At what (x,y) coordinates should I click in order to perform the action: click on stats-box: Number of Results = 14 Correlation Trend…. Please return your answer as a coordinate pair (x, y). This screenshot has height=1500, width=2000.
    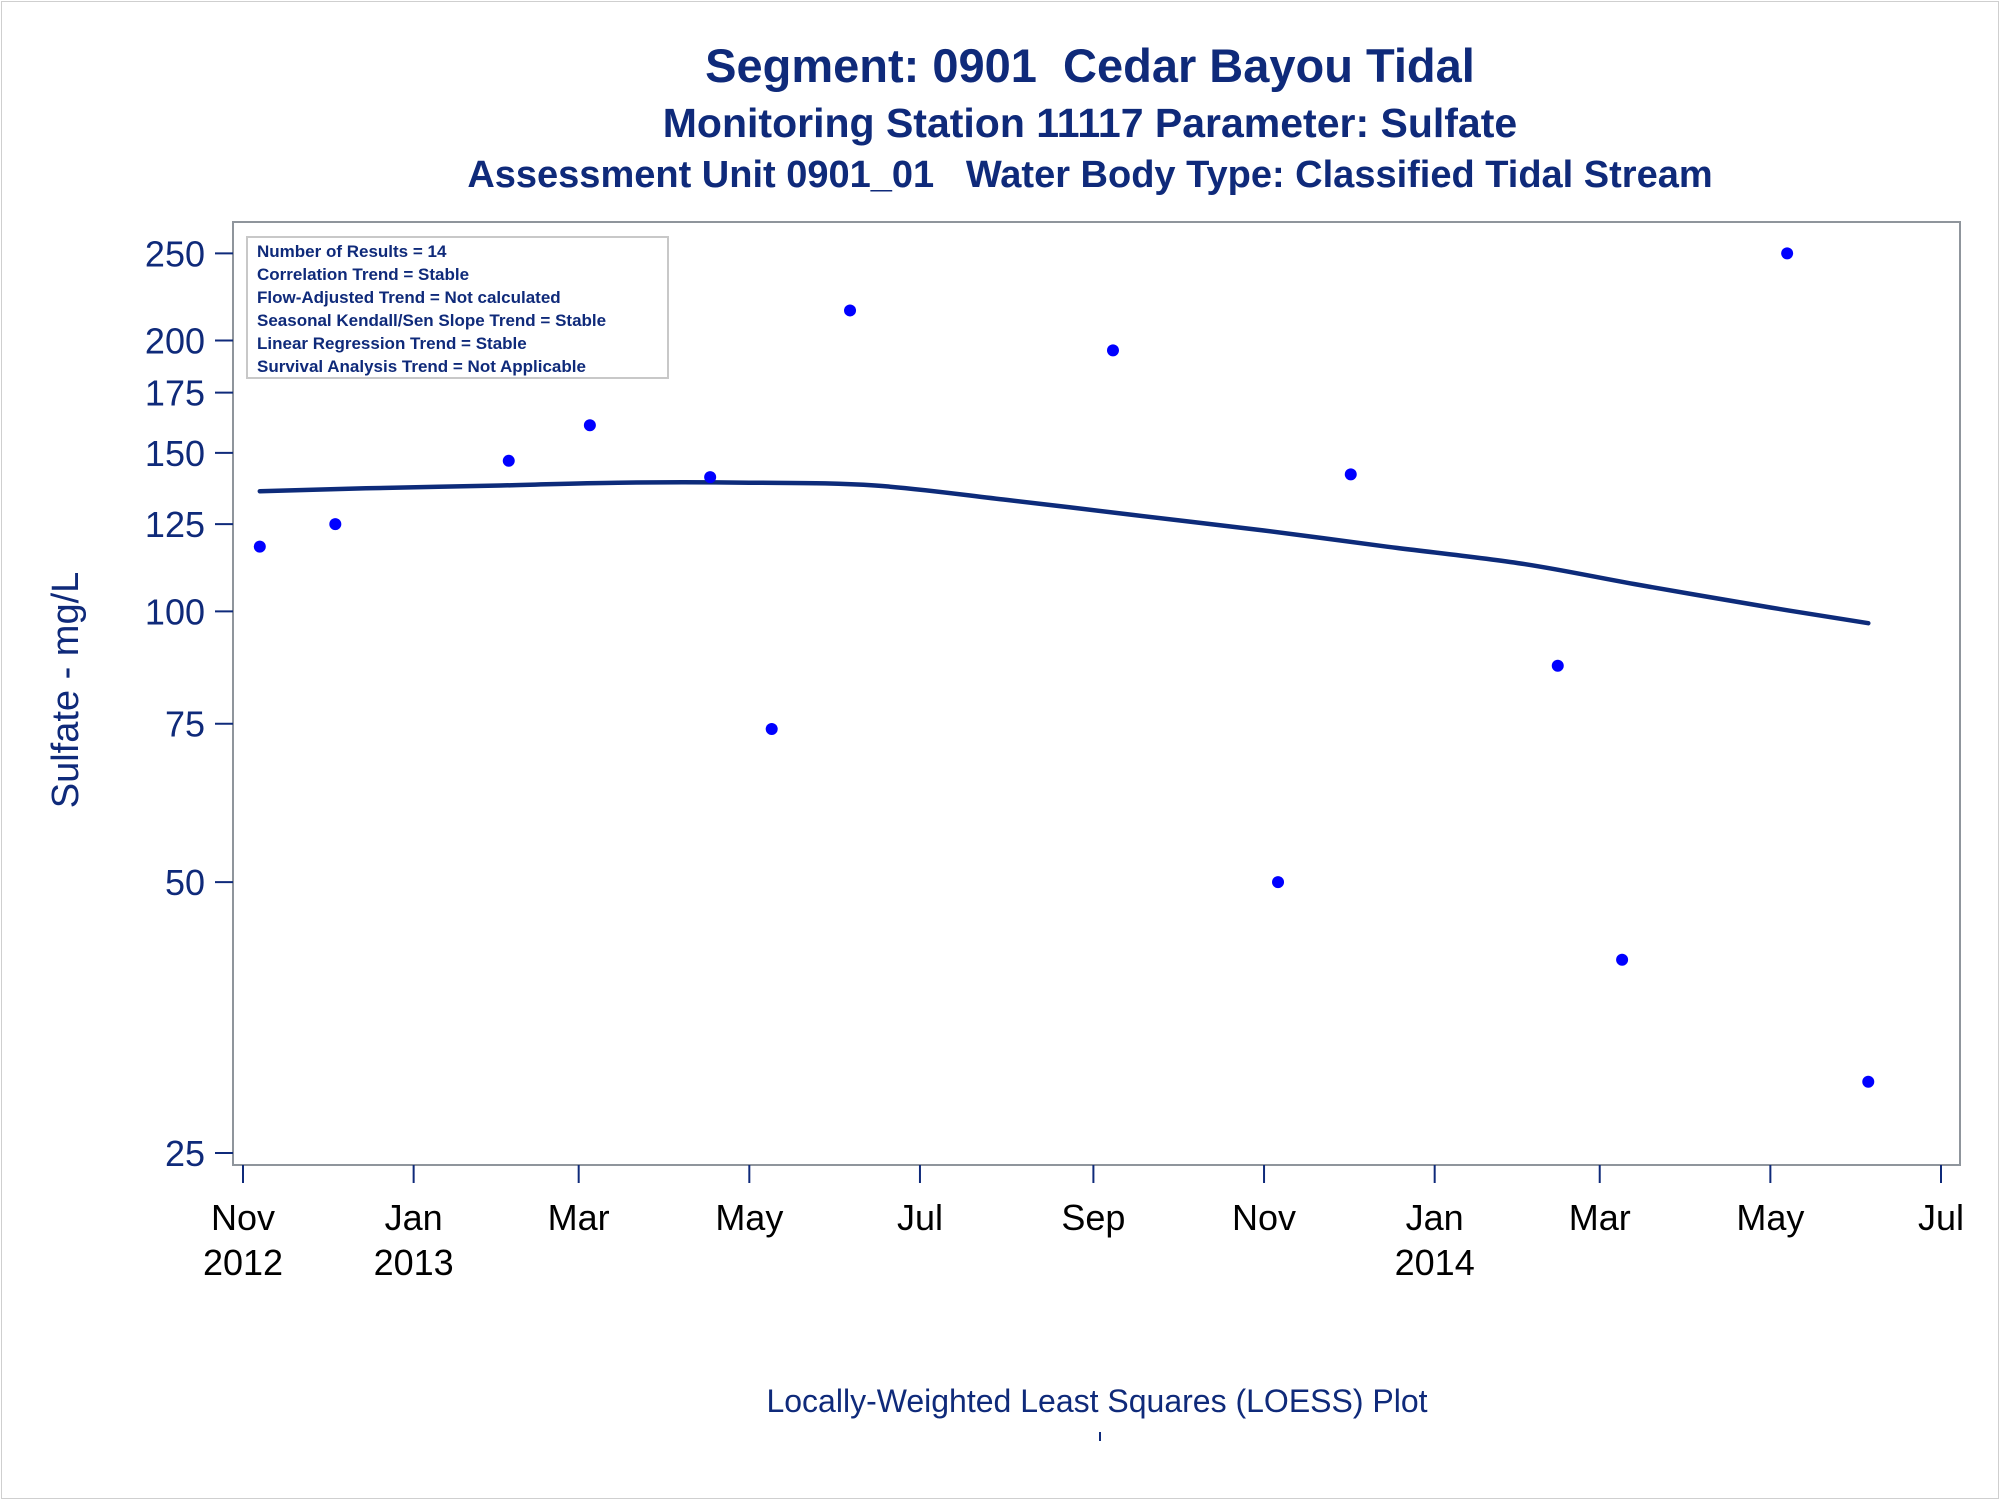
    Looking at the image, I should click on (457, 307).